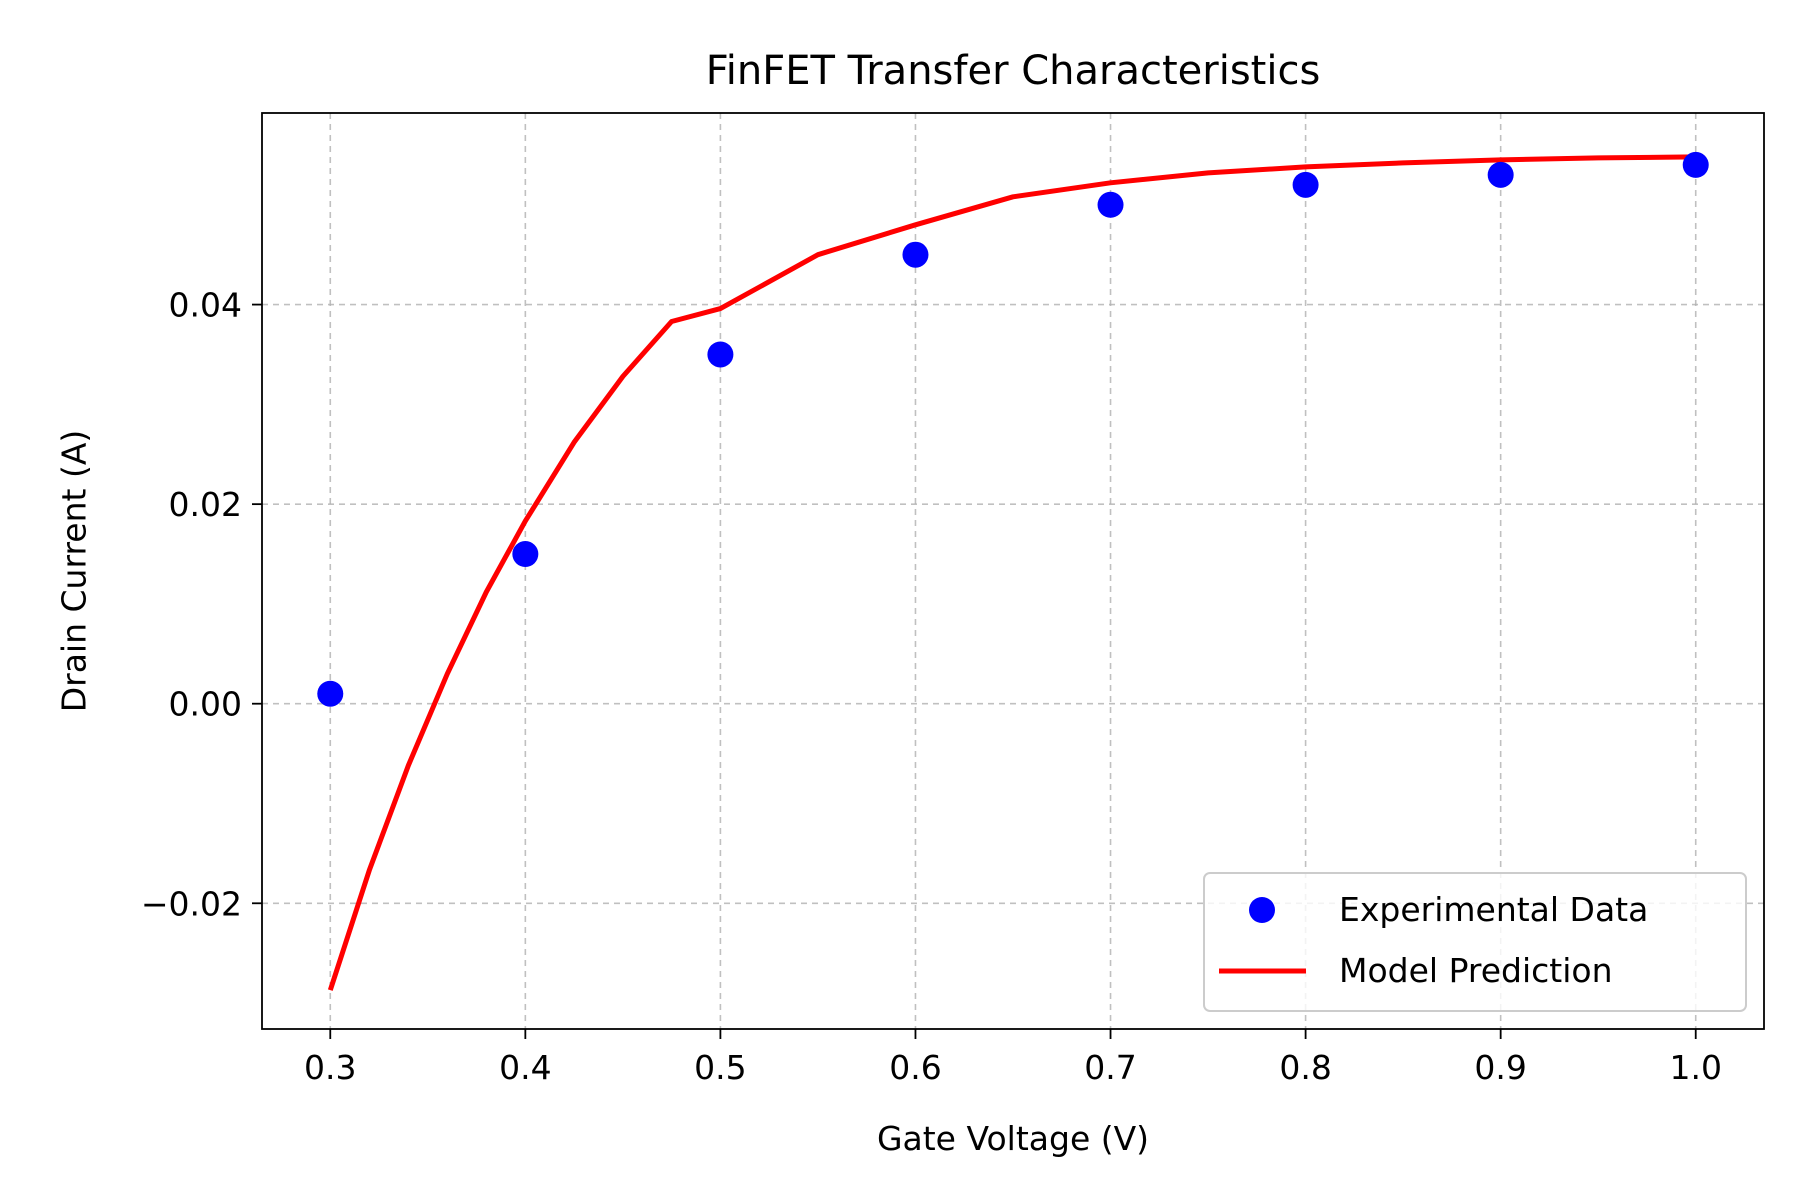 Image resolution: width=1800 pixels, height=1200 pixels. Describe the element at coordinates (915, 1067) in the screenshot. I see `x-tick-label: 0.6` at that location.